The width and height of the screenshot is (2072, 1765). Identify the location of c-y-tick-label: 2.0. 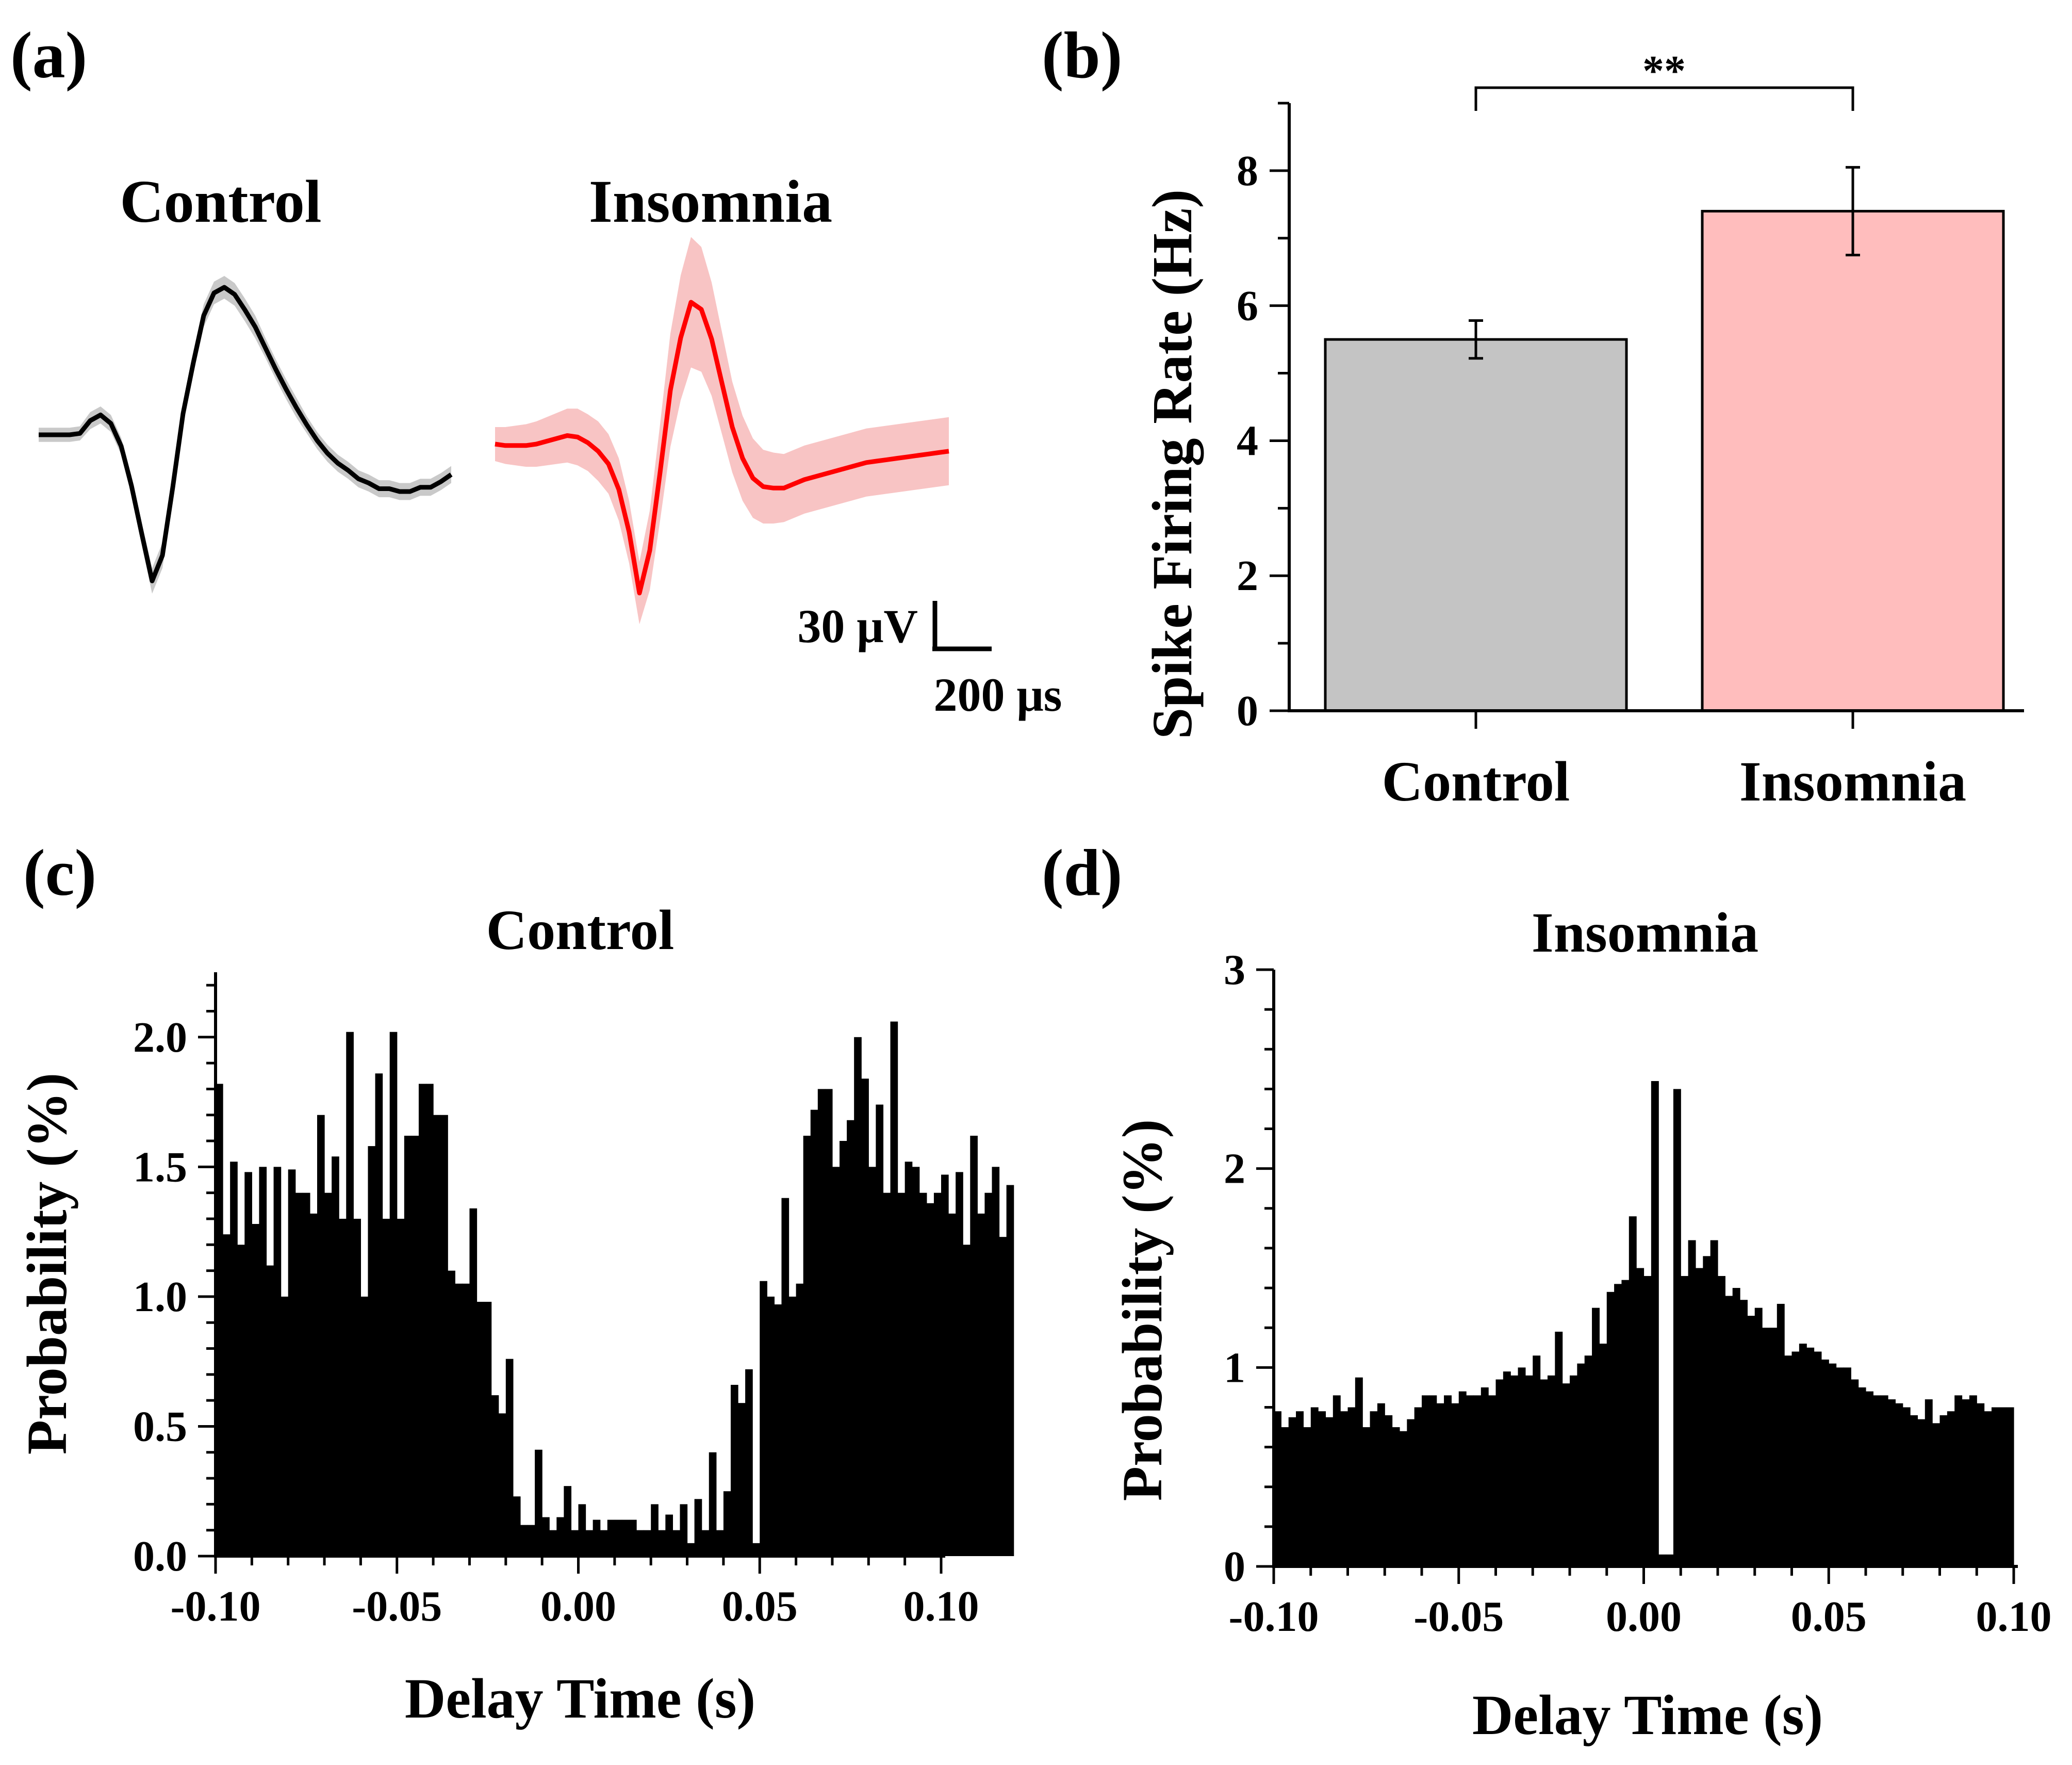
(160, 1037).